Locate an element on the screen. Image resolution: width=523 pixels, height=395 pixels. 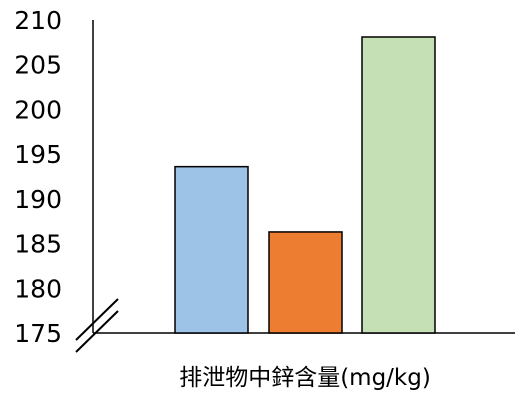
y-tick-label: 210 is located at coordinates (38, 20).